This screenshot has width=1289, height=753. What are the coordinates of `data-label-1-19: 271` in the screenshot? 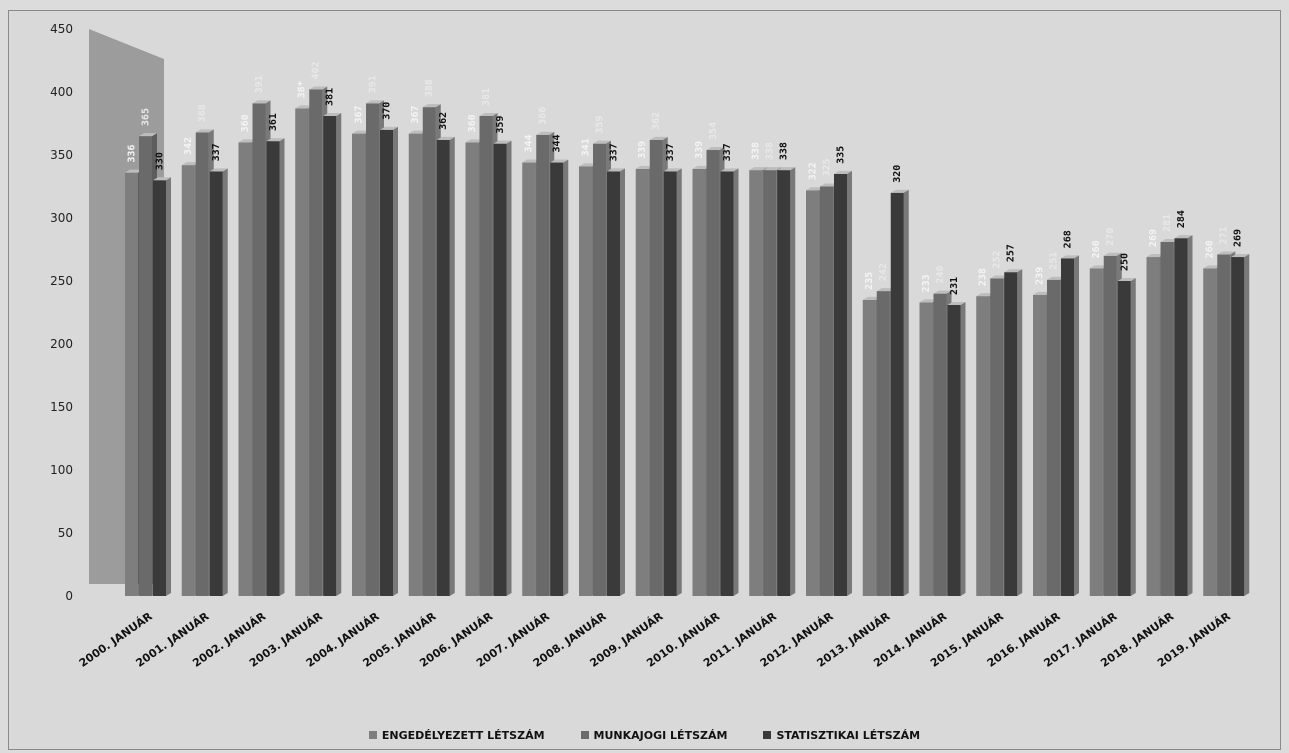 It's located at (1224, 235).